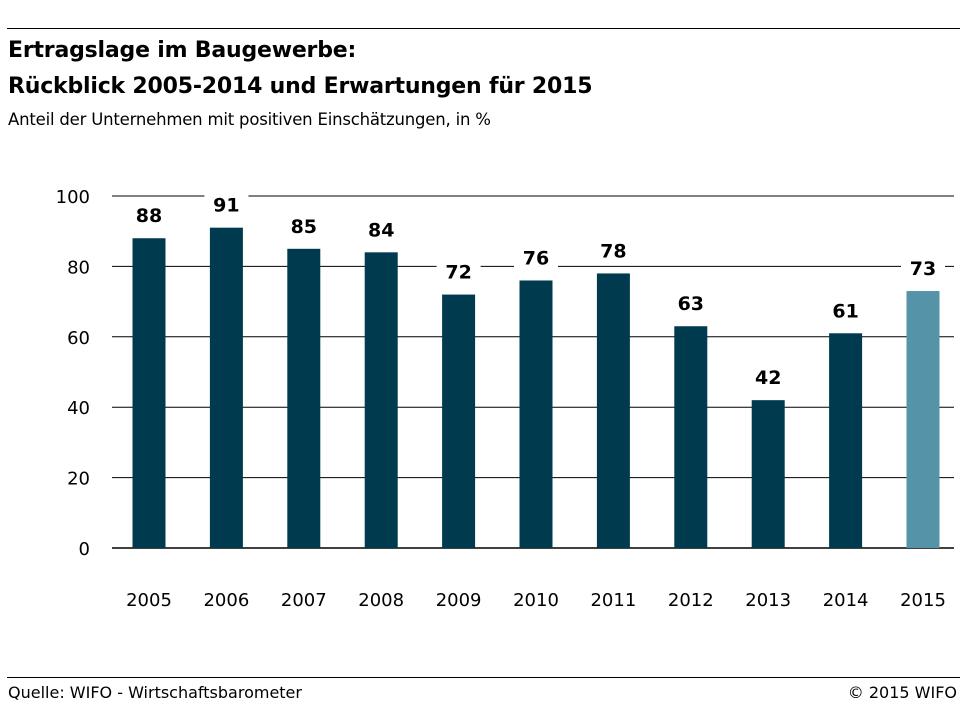 The height and width of the screenshot is (709, 961). What do you see at coordinates (613, 600) in the screenshot?
I see `x-tick-label: 2011` at bounding box center [613, 600].